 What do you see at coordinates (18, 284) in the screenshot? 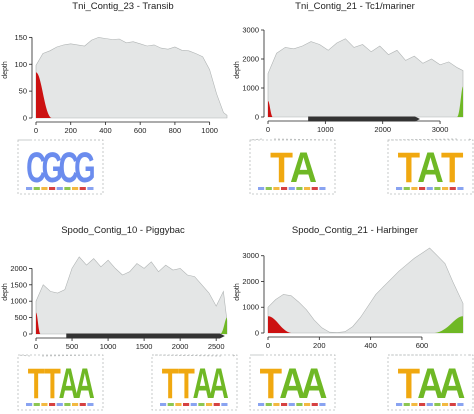
I see `y-tick-label: 1500` at bounding box center [18, 284].